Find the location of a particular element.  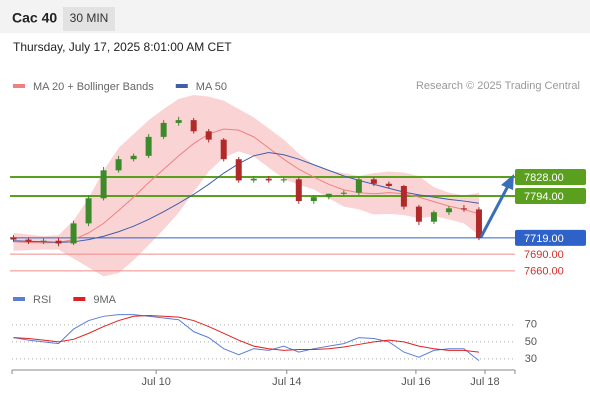

interval-badge is located at coordinates (89, 19).